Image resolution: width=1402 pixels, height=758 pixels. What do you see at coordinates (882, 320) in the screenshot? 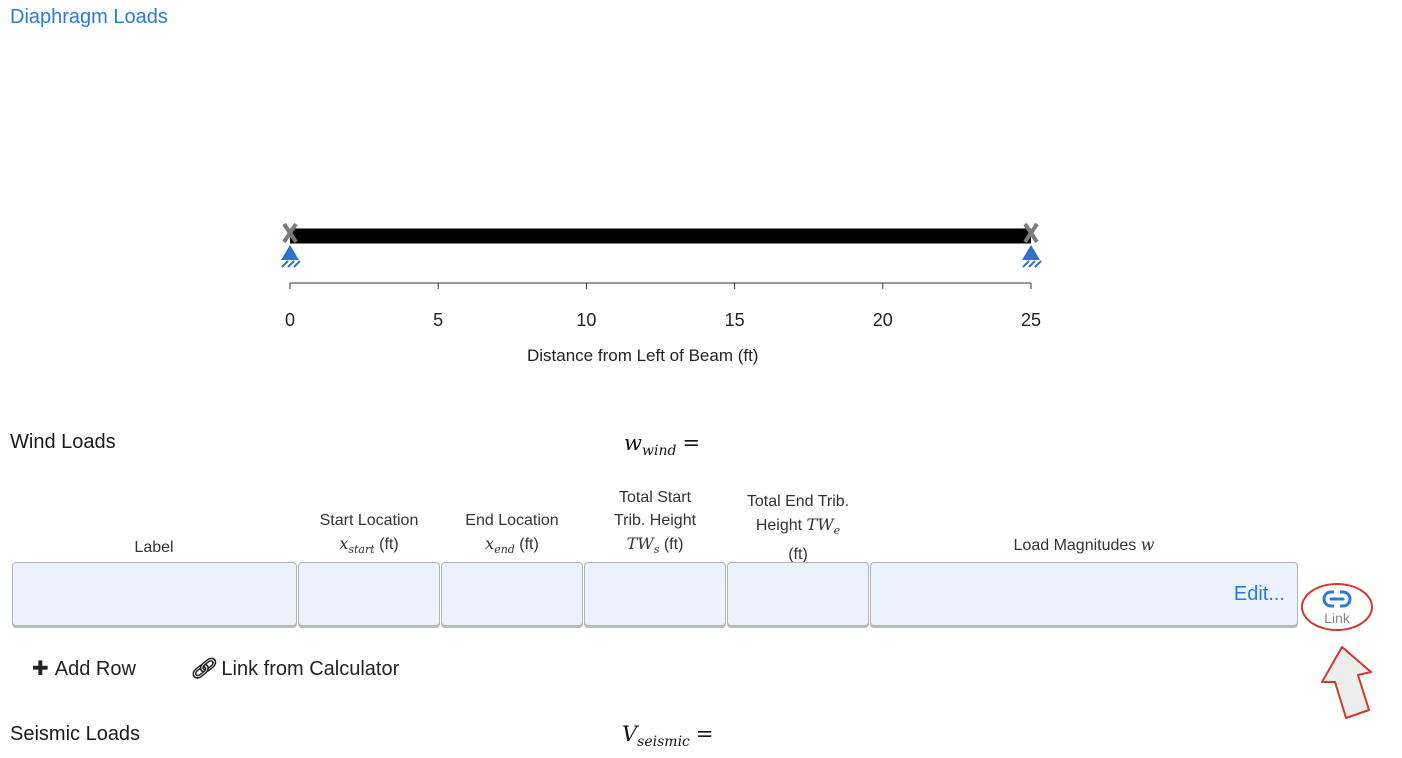
I see `x-tick-label: 20` at bounding box center [882, 320].